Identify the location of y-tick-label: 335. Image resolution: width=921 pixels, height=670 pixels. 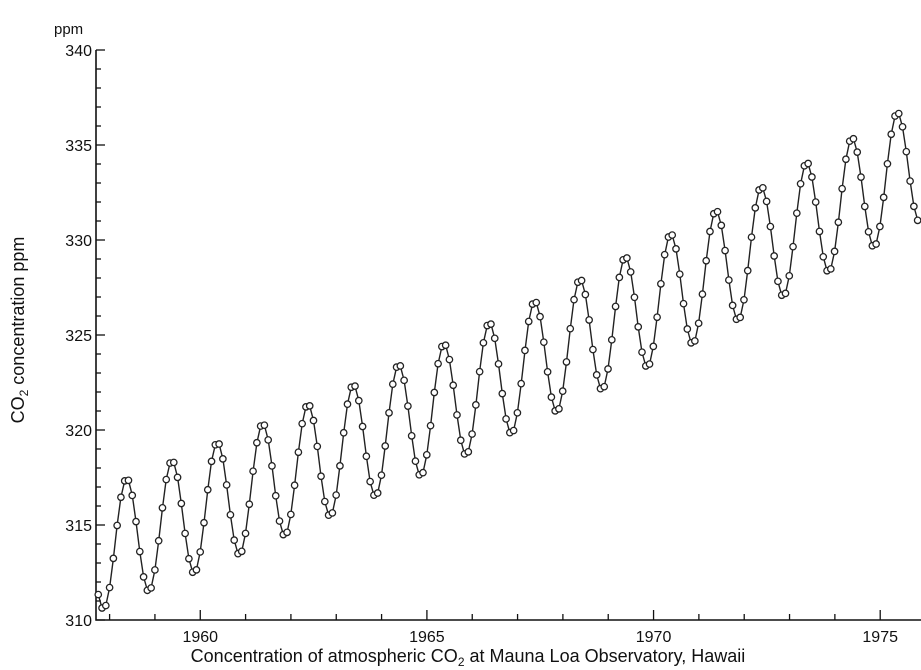
(78, 146).